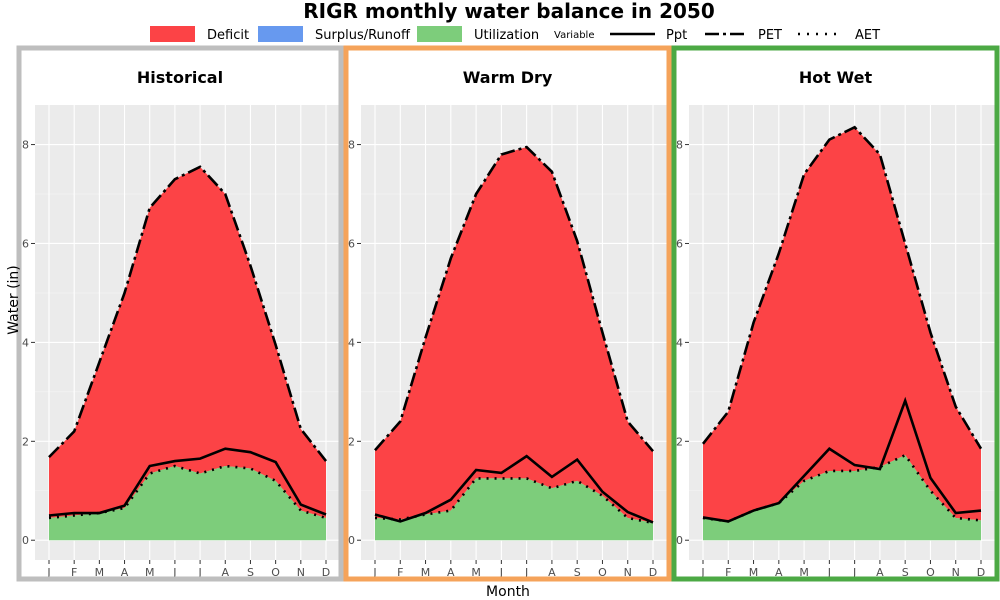 The width and height of the screenshot is (1000, 600). Describe the element at coordinates (508, 592) in the screenshot. I see `x-axis-title: Month` at that location.